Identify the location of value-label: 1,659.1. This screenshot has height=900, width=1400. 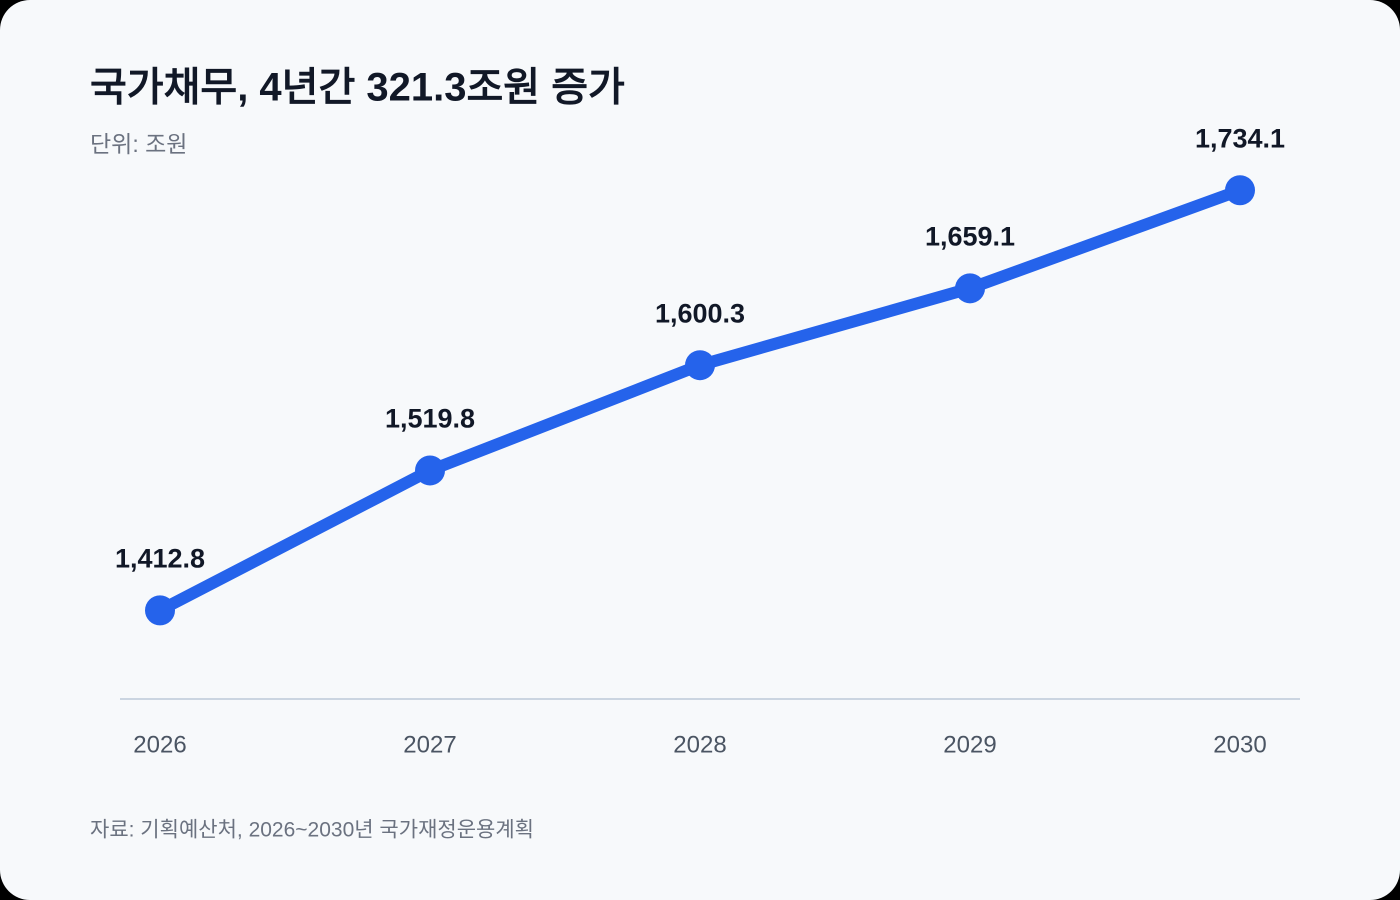
(970, 236).